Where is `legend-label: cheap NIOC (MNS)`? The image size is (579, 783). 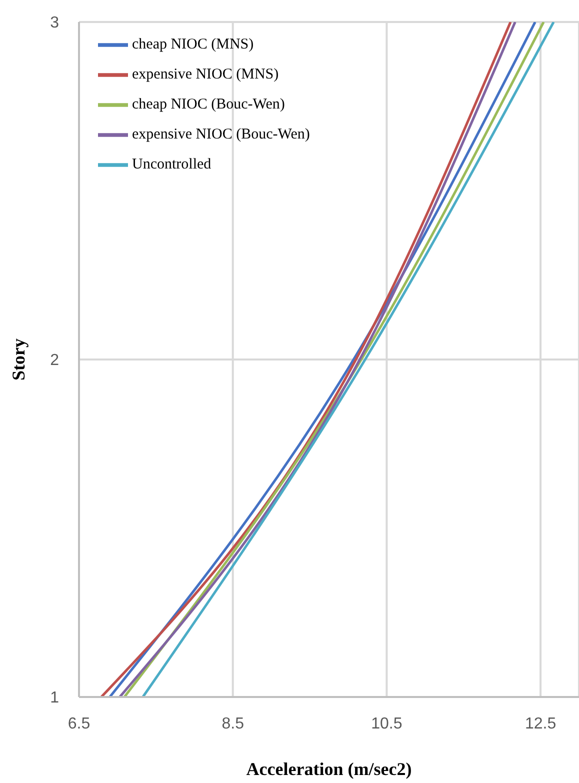
legend-label: cheap NIOC (MNS) is located at coordinates (193, 44).